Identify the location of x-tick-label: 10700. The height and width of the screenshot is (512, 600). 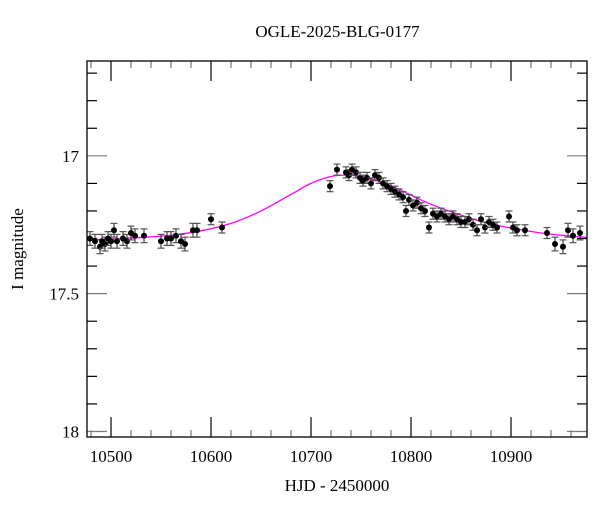
(311, 456).